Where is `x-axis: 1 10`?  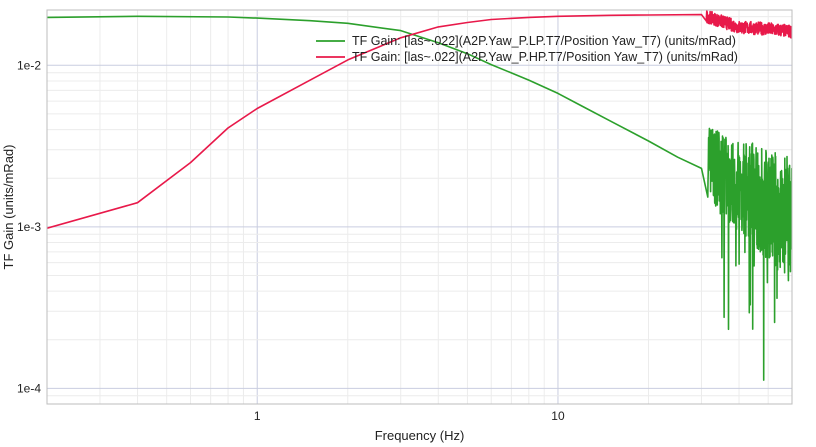
x-axis: 1 10 is located at coordinates (409, 416).